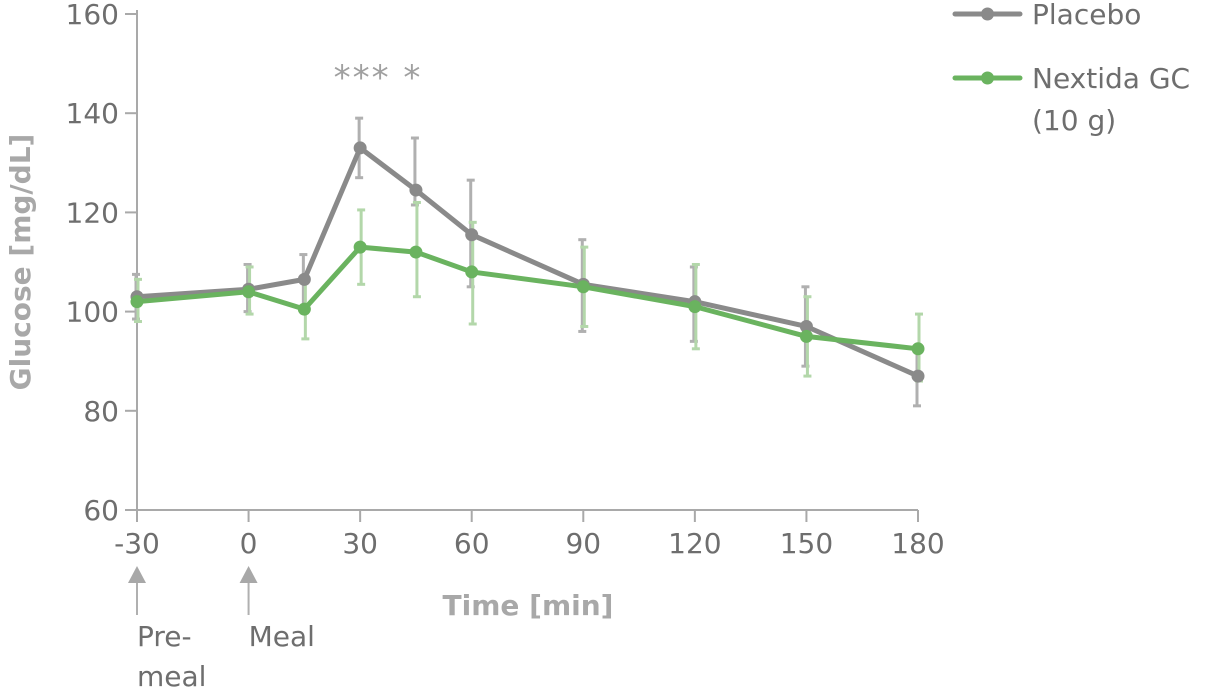 The width and height of the screenshot is (1210, 693). Describe the element at coordinates (101, 510) in the screenshot. I see `y-tick-label: 60` at that location.